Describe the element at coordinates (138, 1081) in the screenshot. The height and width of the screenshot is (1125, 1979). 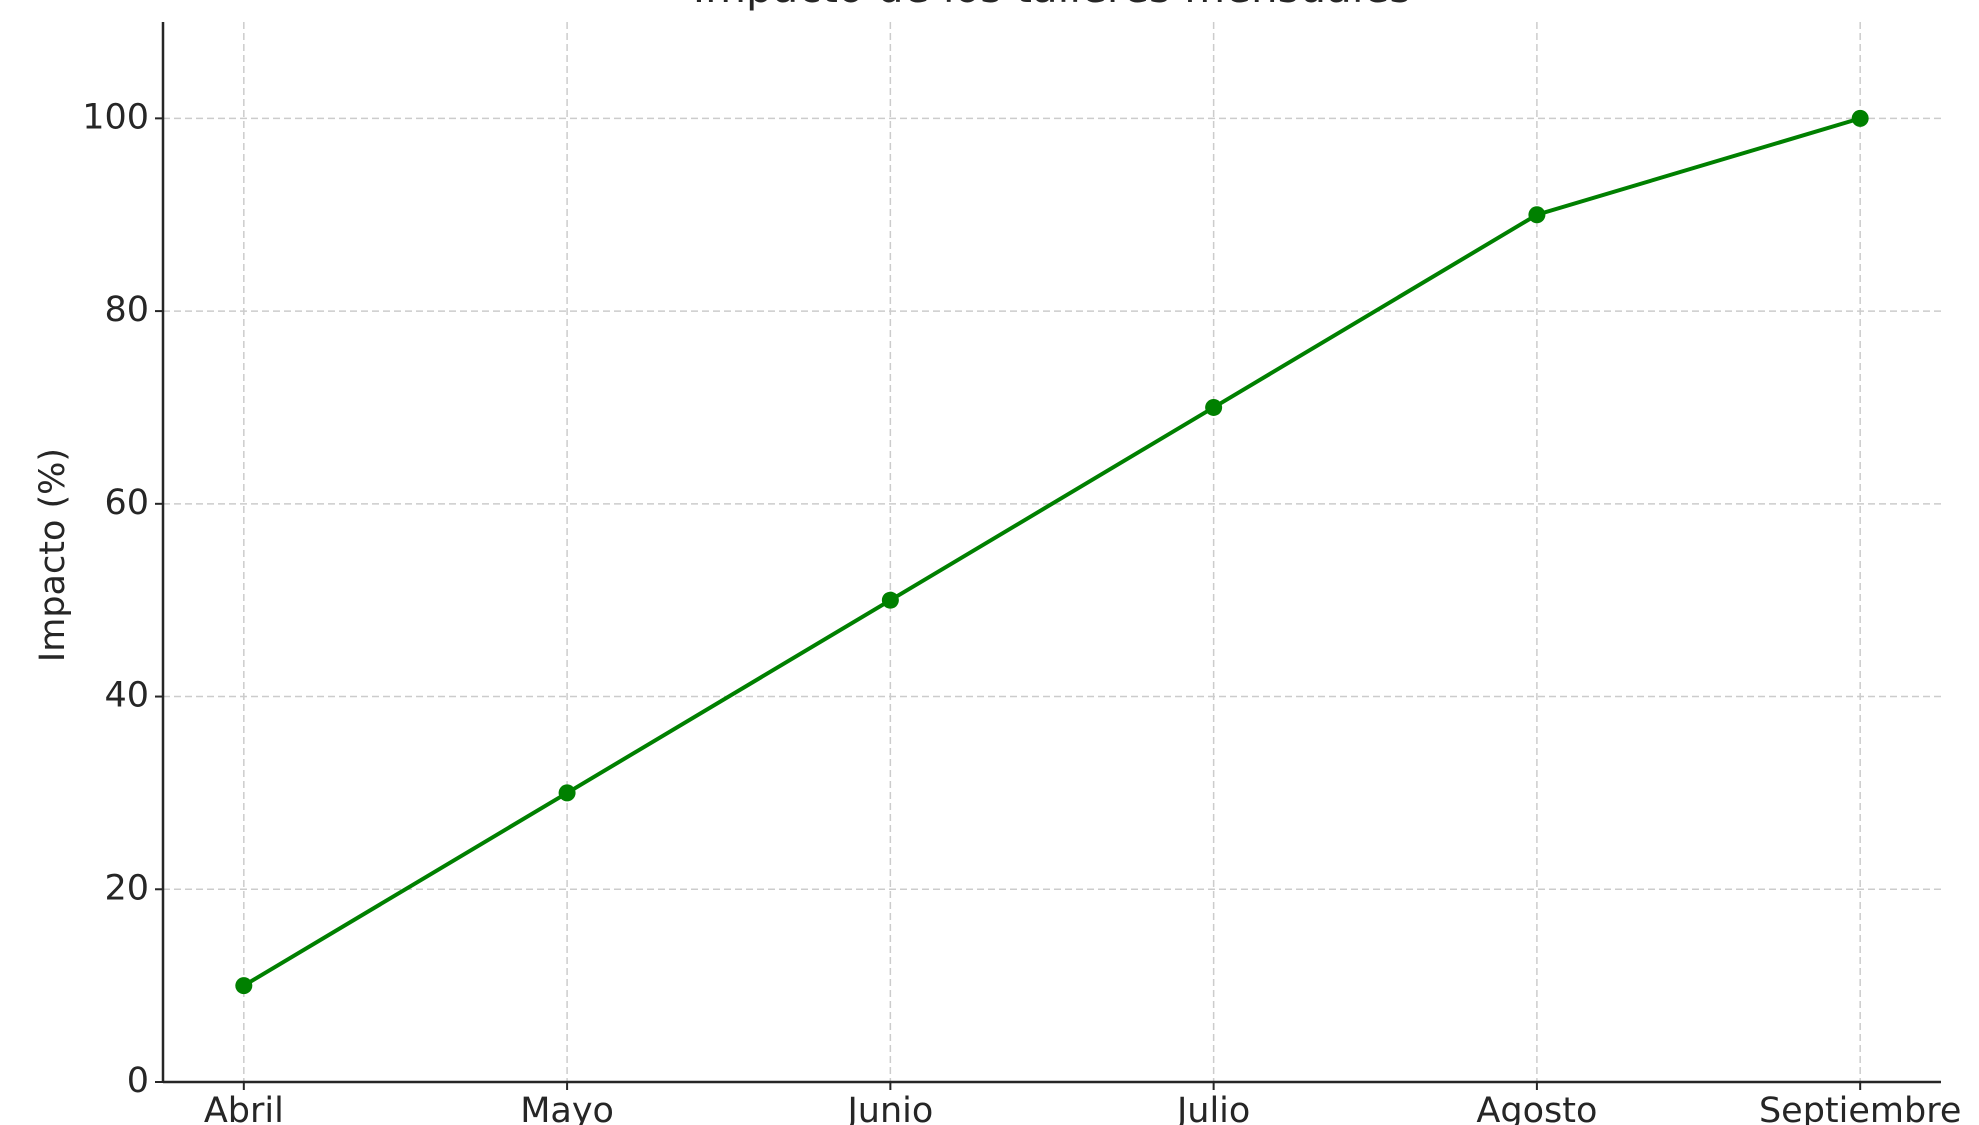
I see `y-tick-label: 0` at that location.